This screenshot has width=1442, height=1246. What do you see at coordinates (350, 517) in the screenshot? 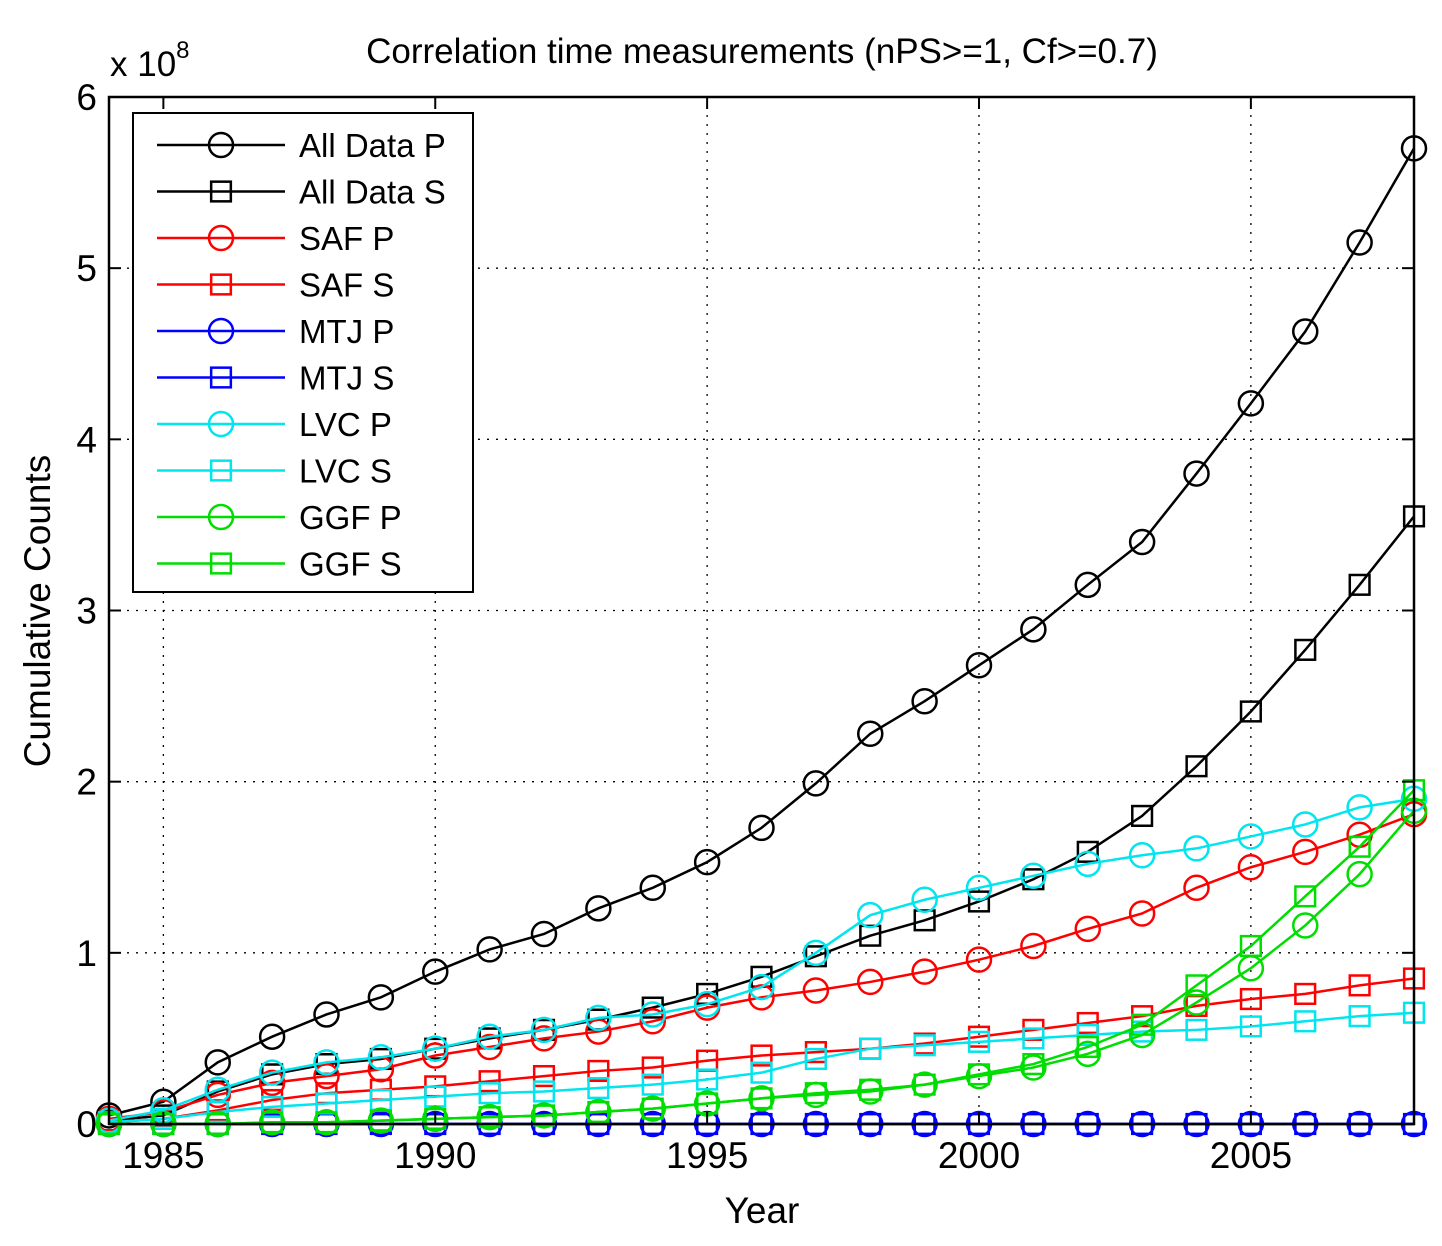
I see `legend-label: GGF P` at bounding box center [350, 517].